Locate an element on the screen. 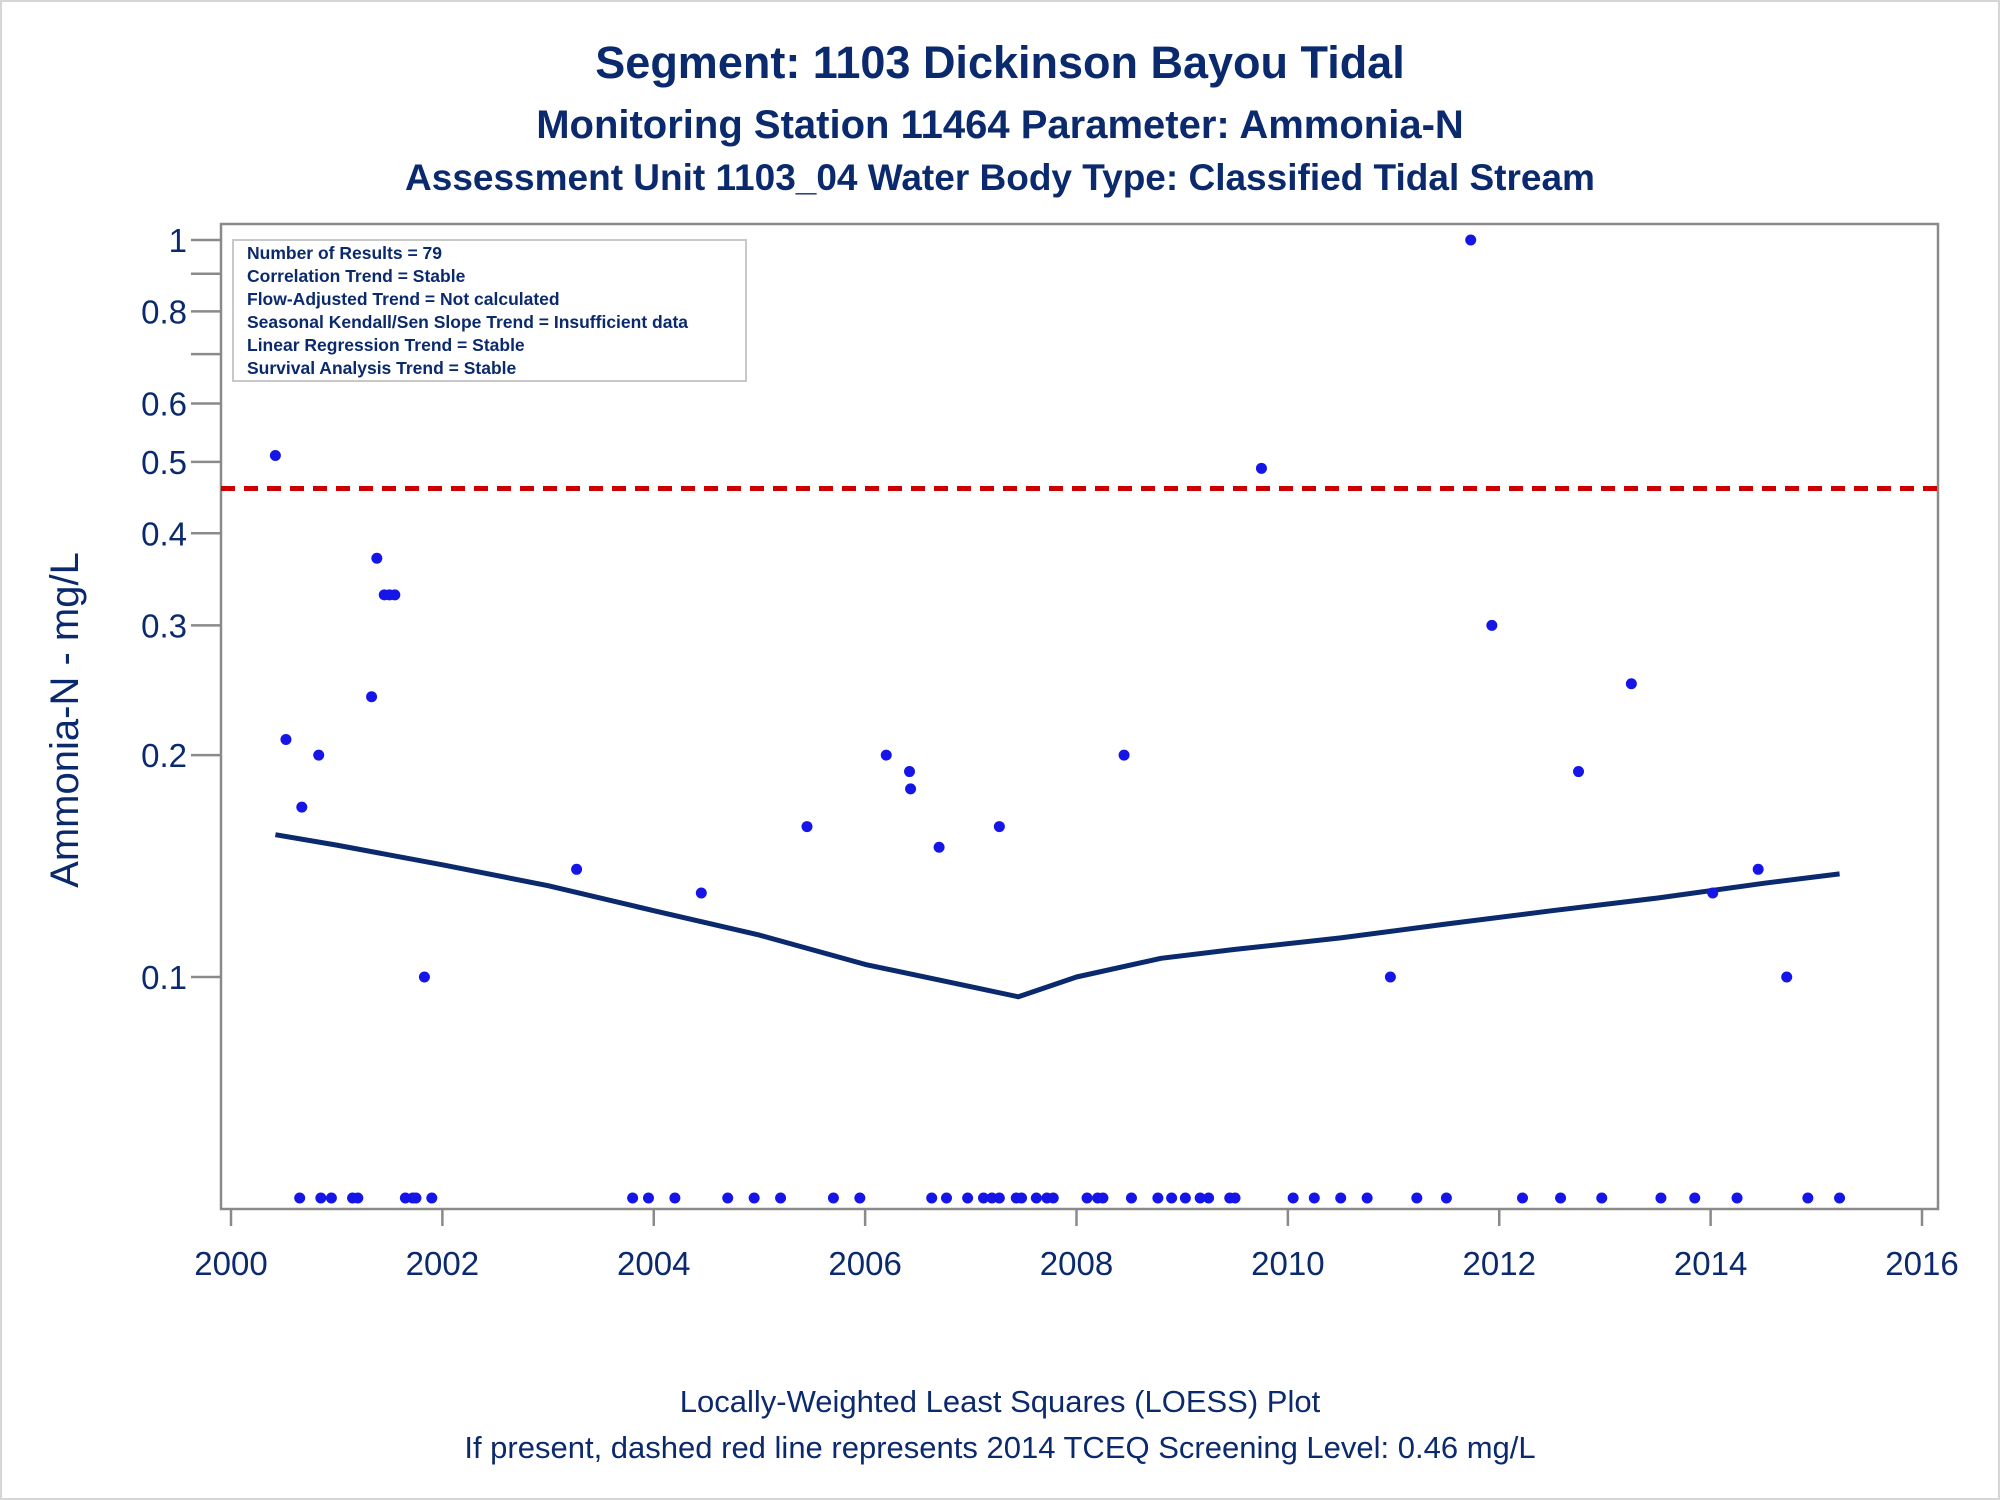  y-tick-label: 0.5 is located at coordinates (164, 462).